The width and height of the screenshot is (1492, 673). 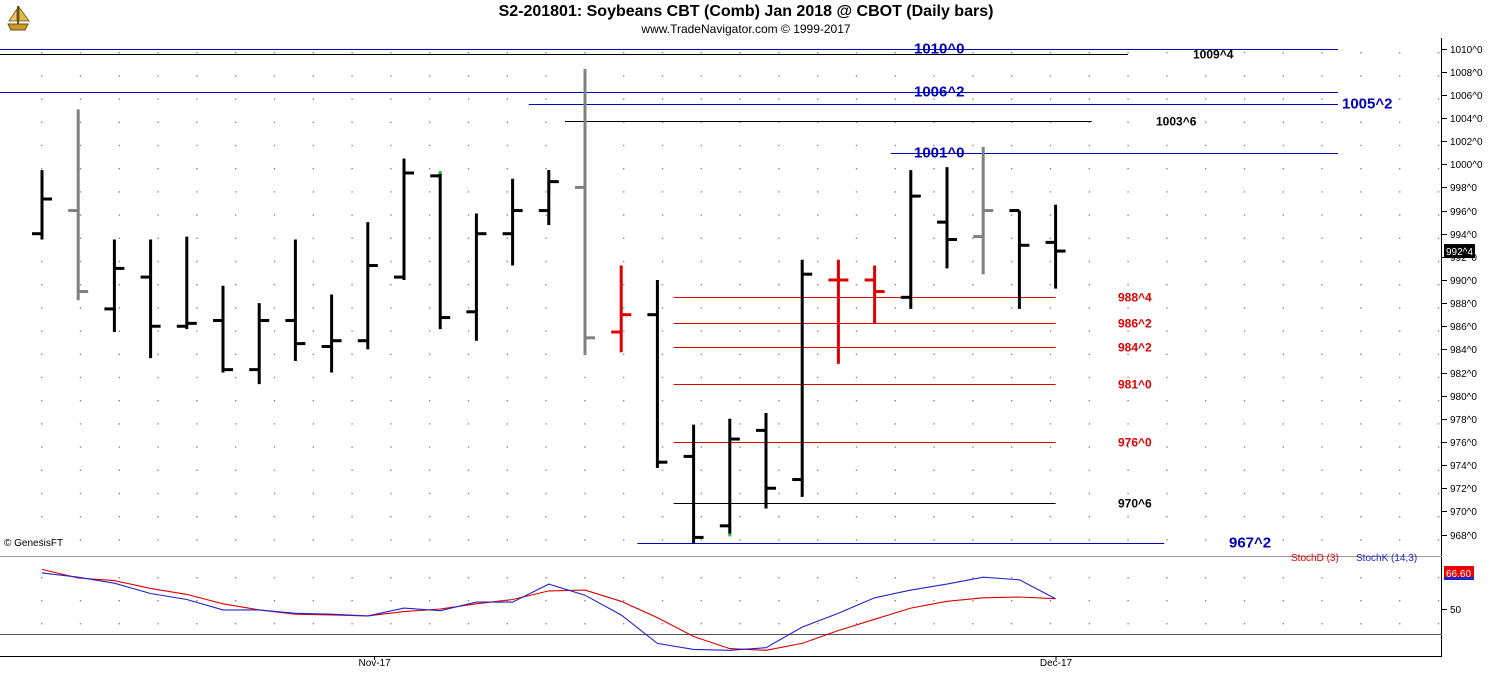 I want to click on price-level-label: 970^6, so click(x=1135, y=504).